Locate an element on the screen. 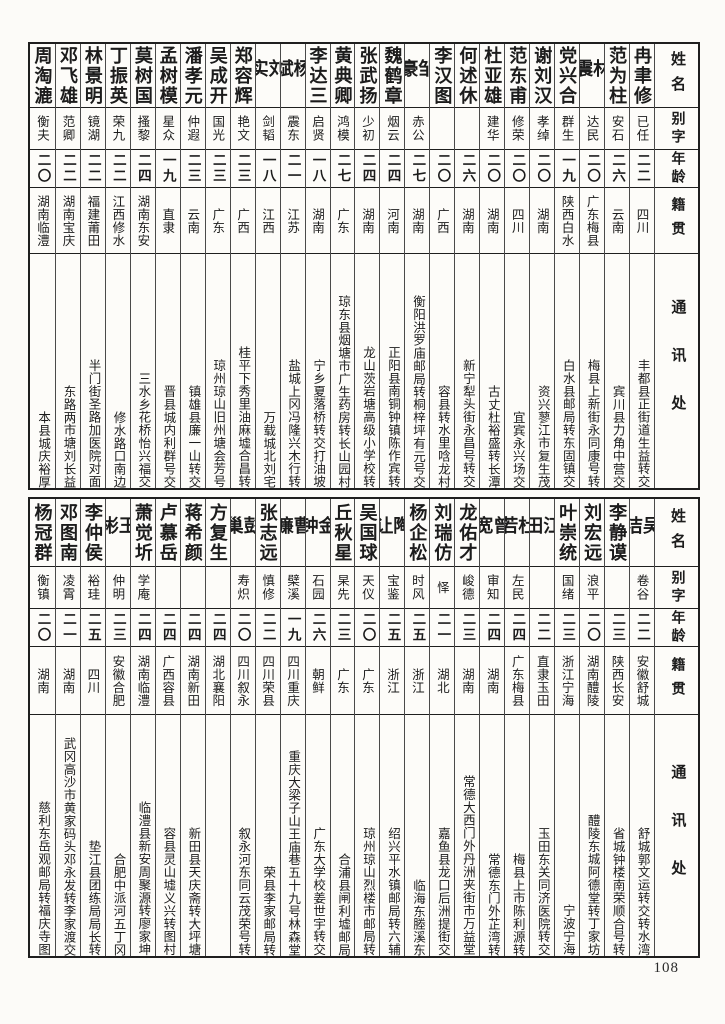 The image size is (725, 1024). column-header-native: 籍贯 is located at coordinates (677, 680).